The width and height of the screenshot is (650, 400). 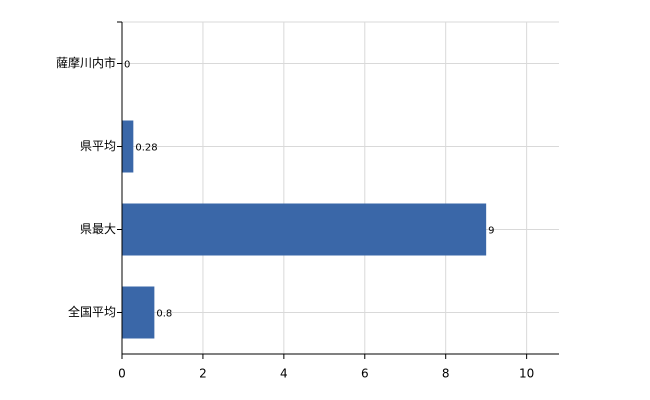 What do you see at coordinates (203, 374) in the screenshot?
I see `x-tick-label: 2` at bounding box center [203, 374].